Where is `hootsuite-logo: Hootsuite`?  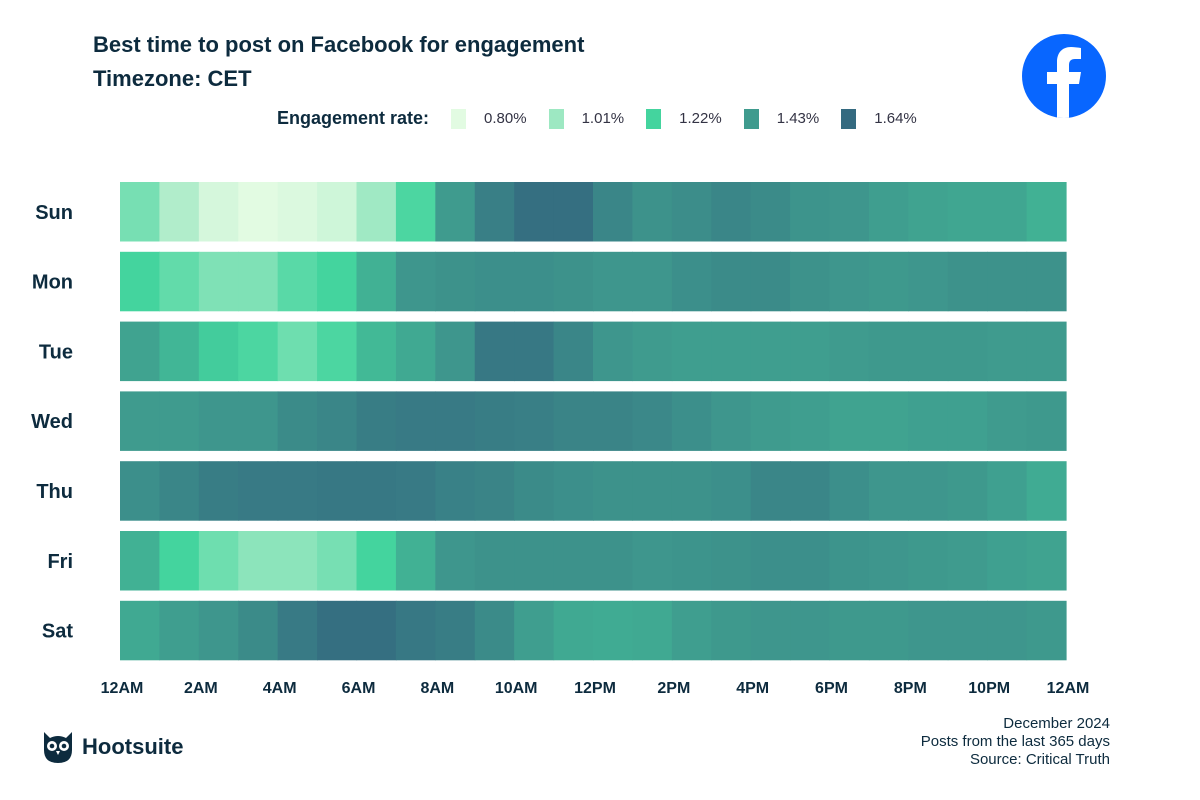
hootsuite-logo: Hootsuite is located at coordinates (111, 747).